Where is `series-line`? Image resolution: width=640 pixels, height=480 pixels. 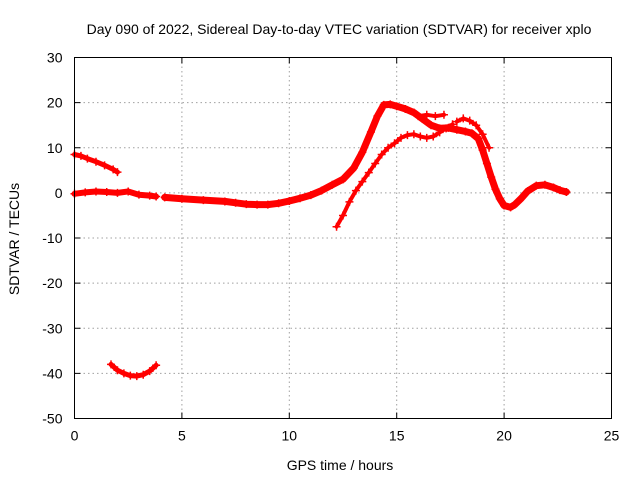 series-line is located at coordinates (431, 115).